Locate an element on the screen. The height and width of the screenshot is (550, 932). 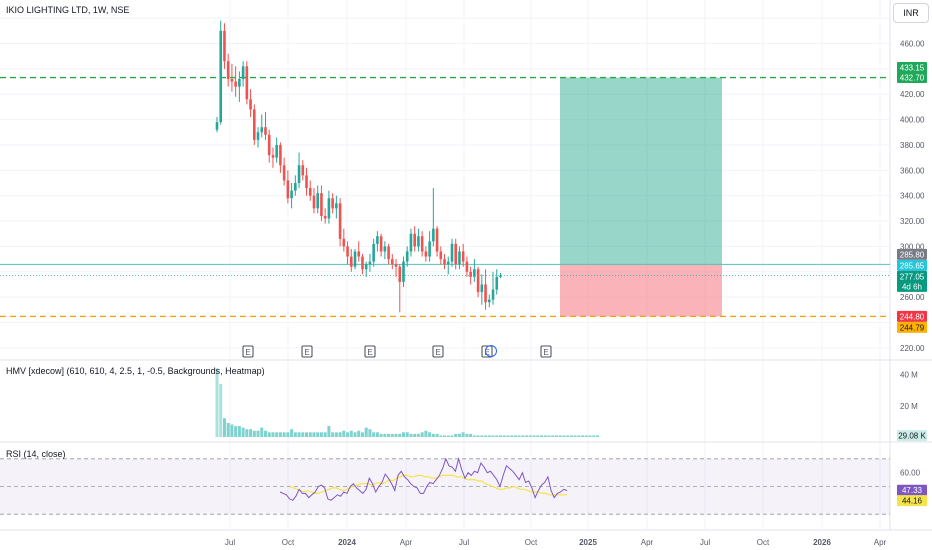
rsi-ma-value-tag-text: 44.16 is located at coordinates (912, 501).